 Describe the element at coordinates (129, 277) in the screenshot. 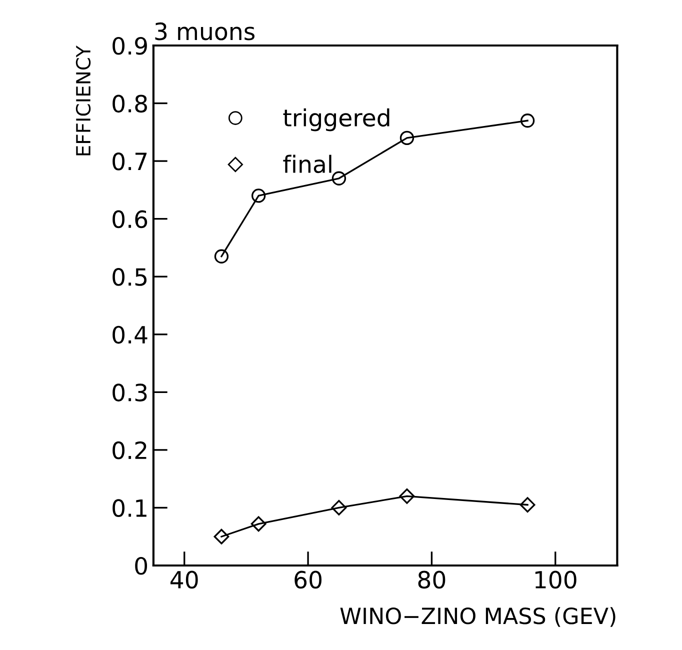

I see `y-tick-label: 0.5` at that location.